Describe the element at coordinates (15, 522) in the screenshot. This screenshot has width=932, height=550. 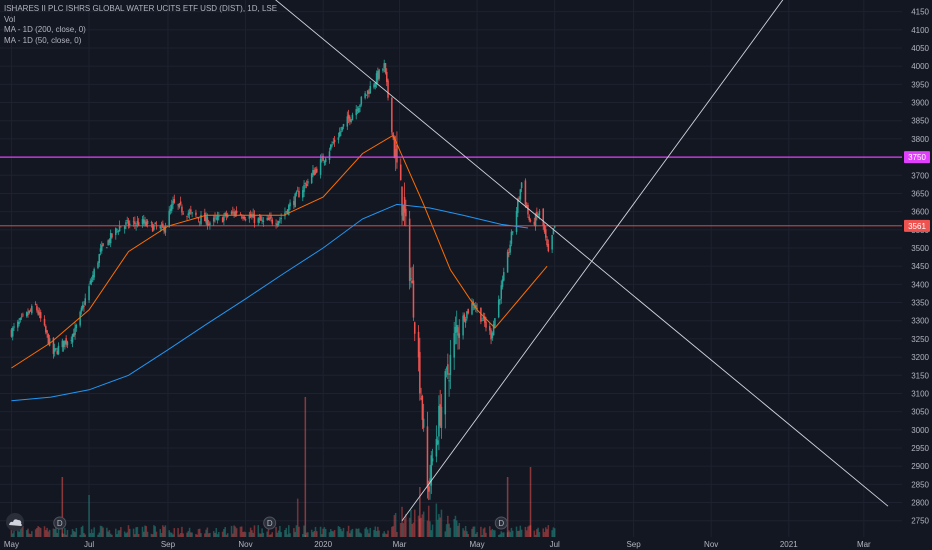
I see `logo-icon` at that location.